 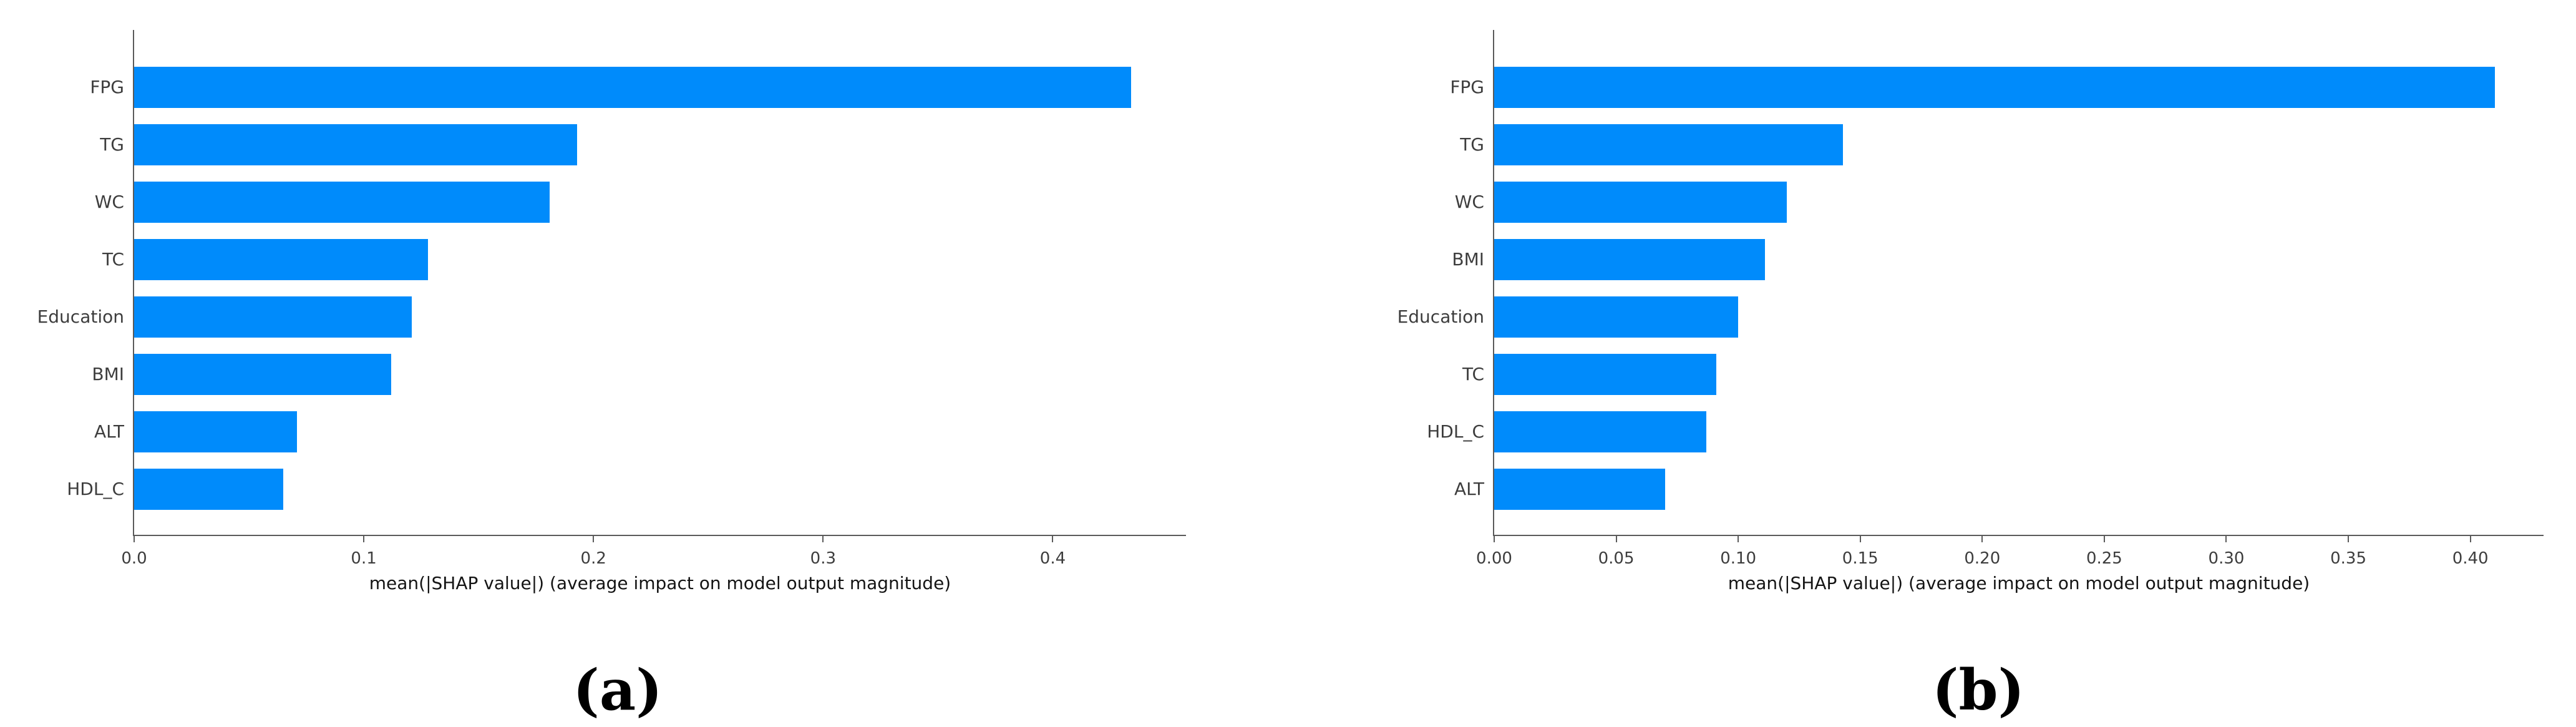 What do you see at coordinates (2226, 559) in the screenshot?
I see `x-tick-label: 0.30` at bounding box center [2226, 559].